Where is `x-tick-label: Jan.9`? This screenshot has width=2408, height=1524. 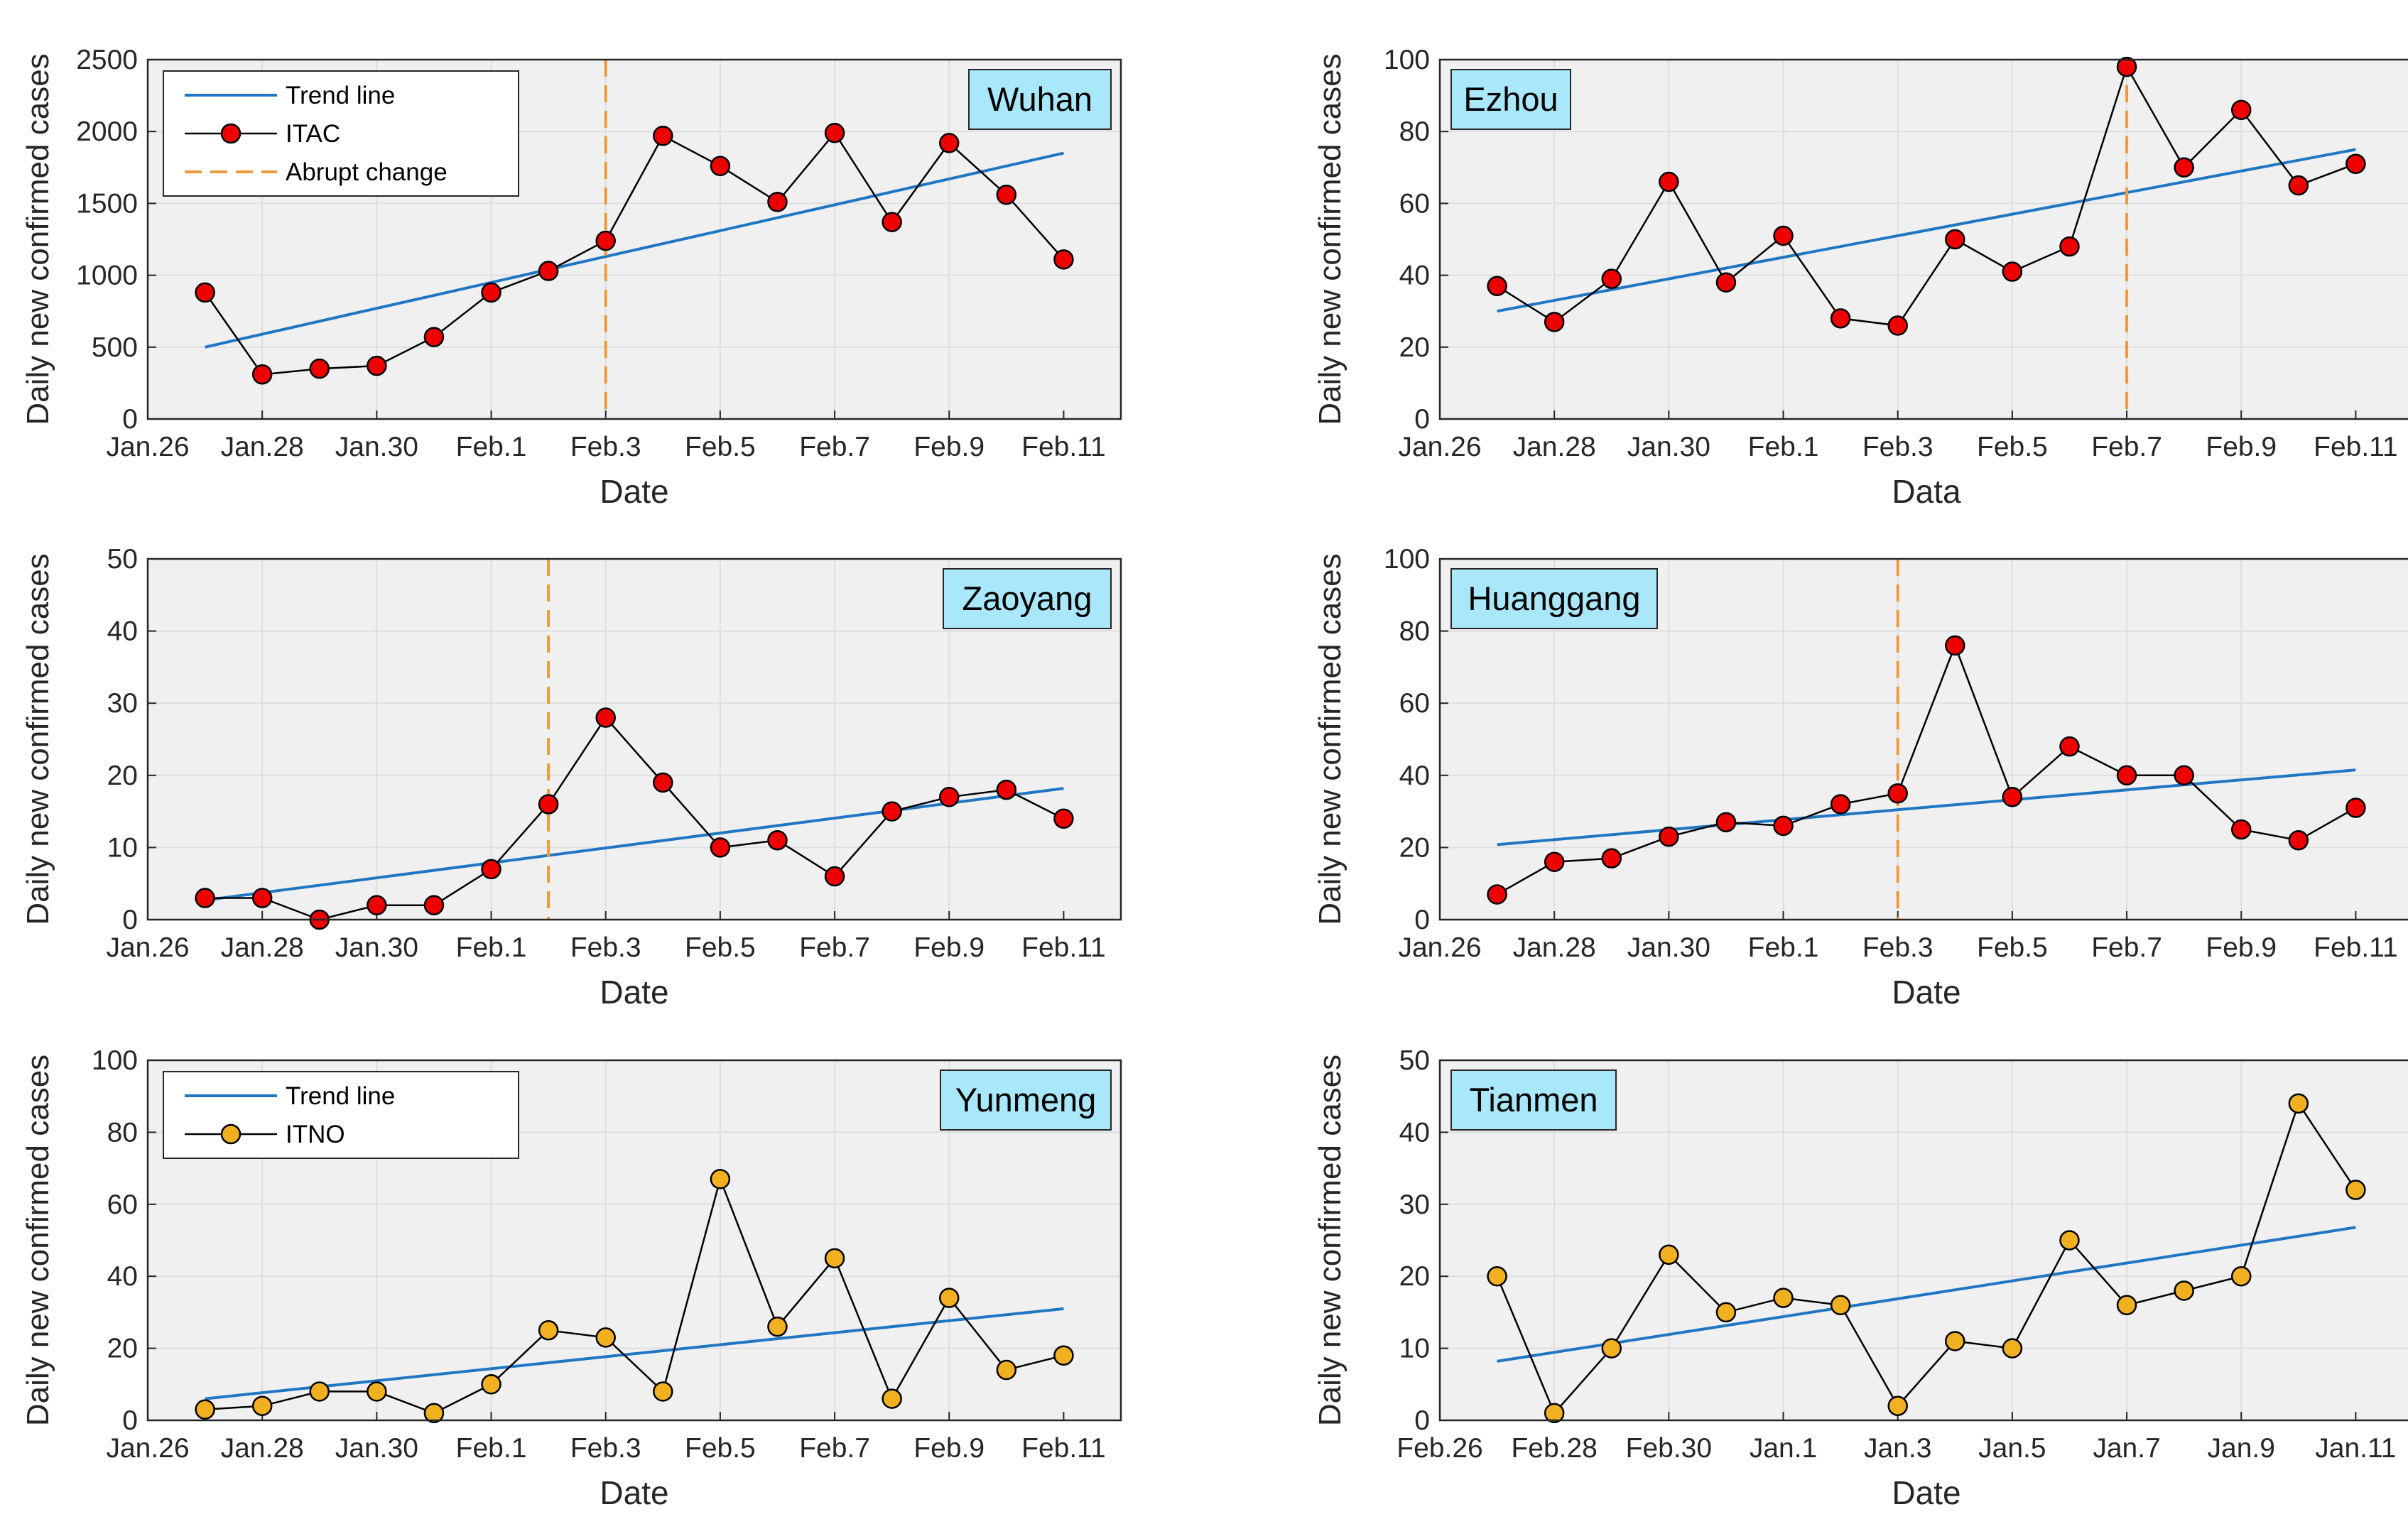 x-tick-label: Jan.9 is located at coordinates (2242, 1449).